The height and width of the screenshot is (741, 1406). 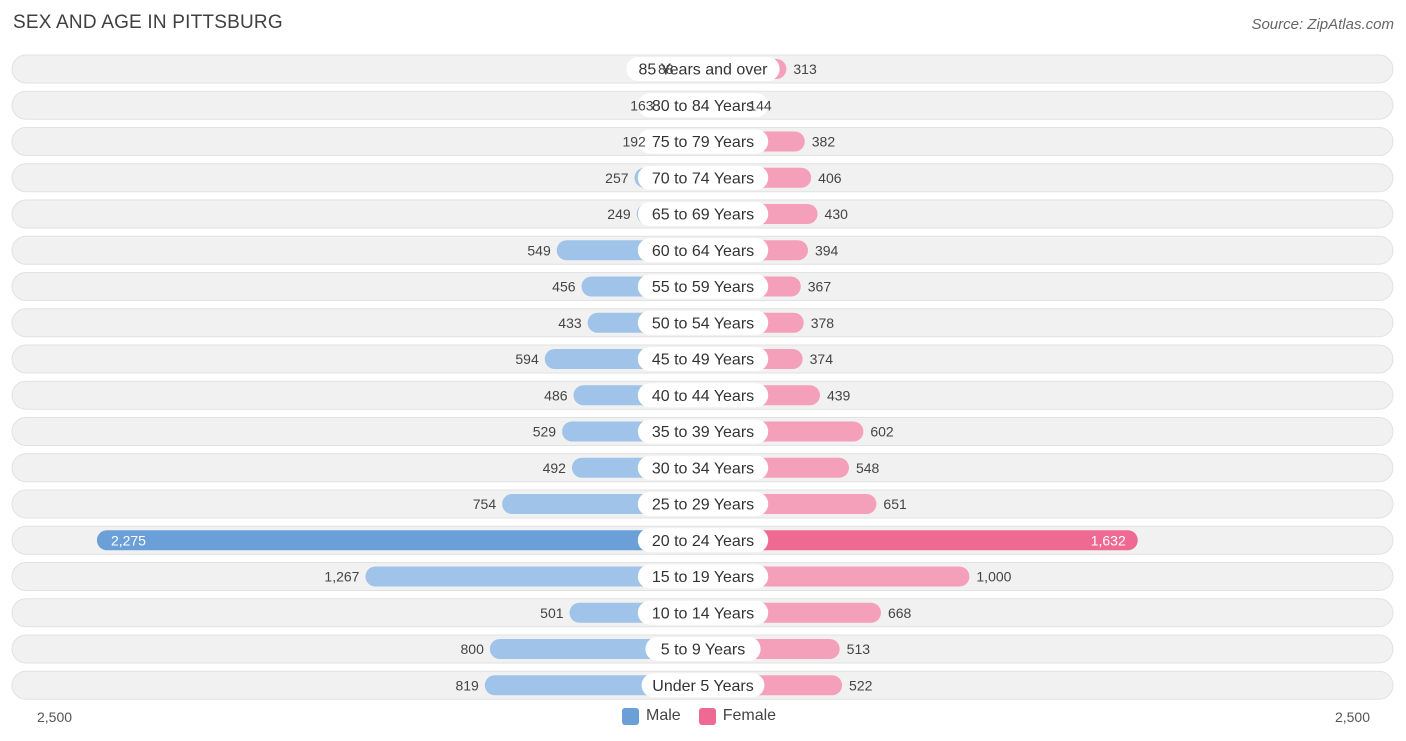 What do you see at coordinates (1108, 540) in the screenshot?
I see `female-value-label: 1,632` at bounding box center [1108, 540].